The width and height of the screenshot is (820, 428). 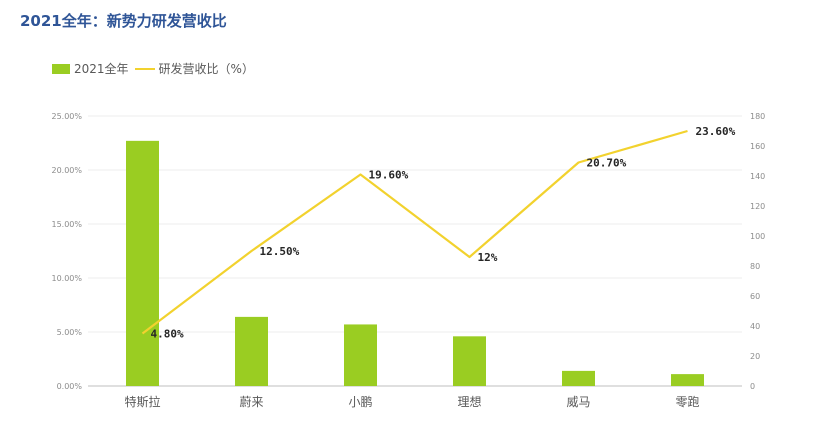 I want to click on data-label: 12.50%, so click(x=280, y=251).